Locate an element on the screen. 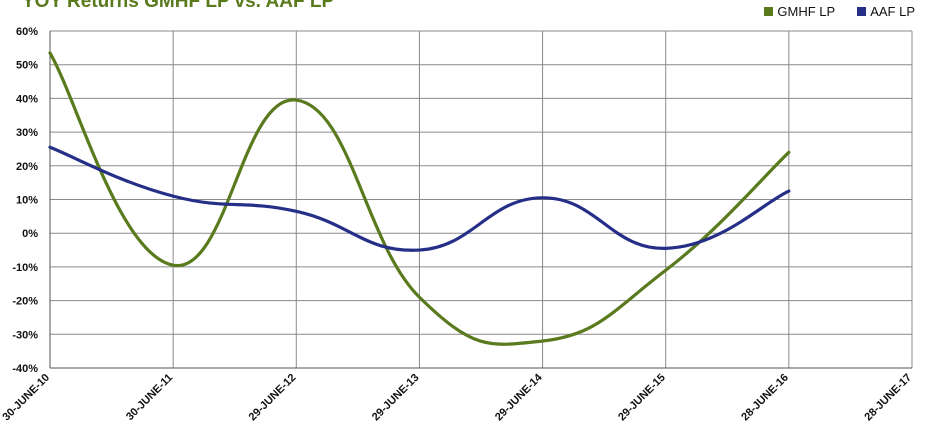  legend-item-gmhf: GMHF LP is located at coordinates (799, 11).